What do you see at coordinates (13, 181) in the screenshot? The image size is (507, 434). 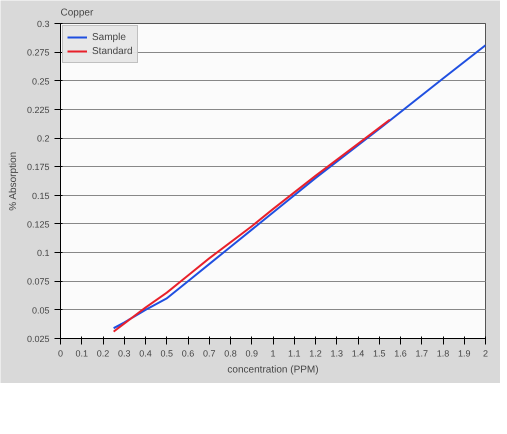 I see `y-axis-title: % Absorption` at bounding box center [13, 181].